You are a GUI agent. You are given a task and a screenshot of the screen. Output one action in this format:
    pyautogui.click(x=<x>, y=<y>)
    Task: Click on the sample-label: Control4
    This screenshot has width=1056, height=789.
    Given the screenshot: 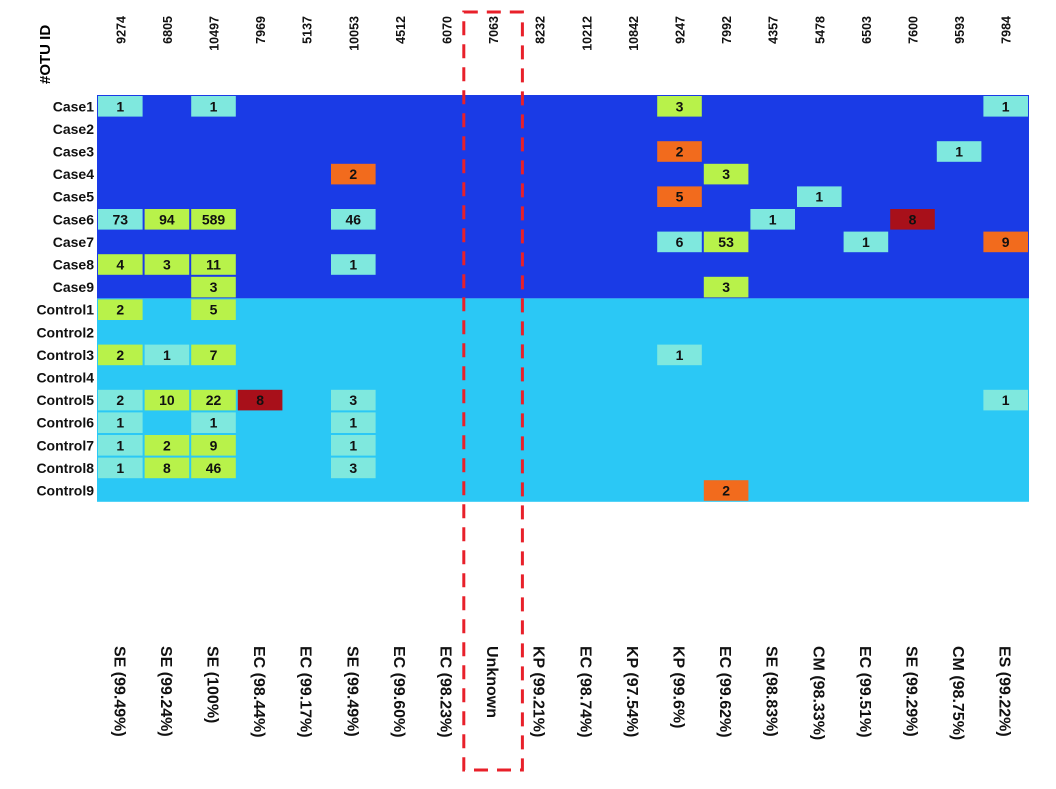 What is the action you would take?
    pyautogui.click(x=65, y=378)
    